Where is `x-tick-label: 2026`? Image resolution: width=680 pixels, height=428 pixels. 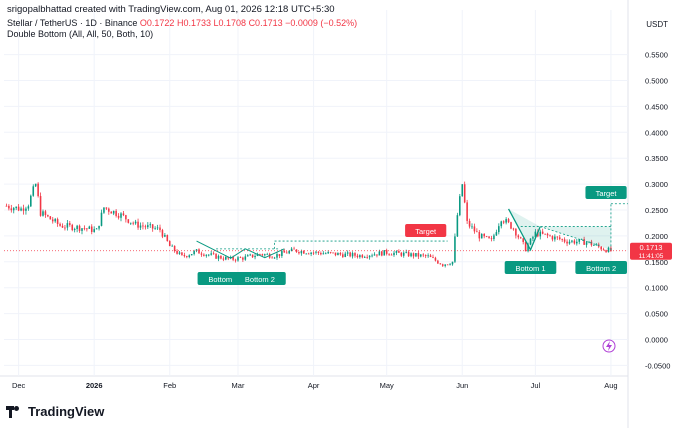
x-tick-label: 2026 is located at coordinates (94, 385).